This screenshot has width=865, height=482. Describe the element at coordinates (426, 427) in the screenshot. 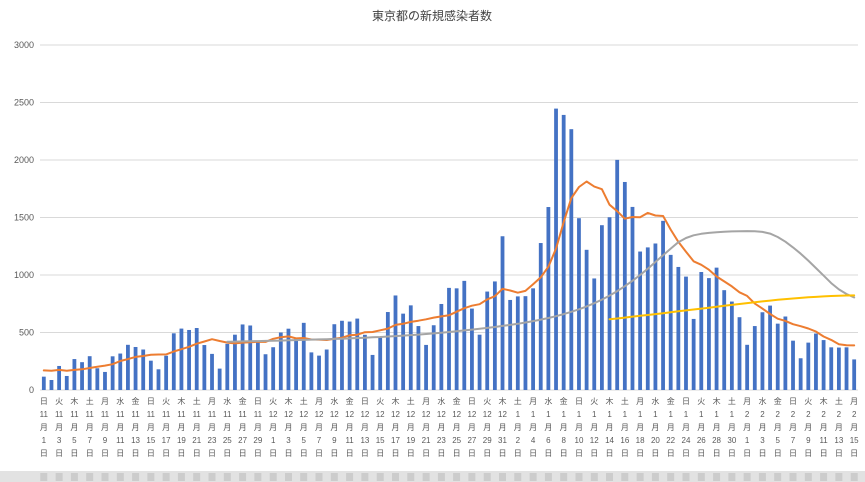

I see `x-axis-label: 月 12 月 21 日` at that location.